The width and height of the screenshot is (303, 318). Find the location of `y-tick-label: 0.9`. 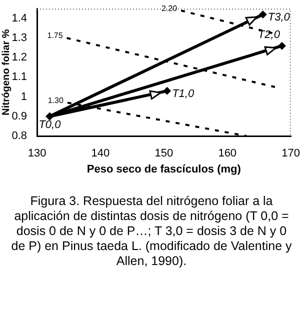

y-tick-label: 0.9 is located at coordinates (19, 116).